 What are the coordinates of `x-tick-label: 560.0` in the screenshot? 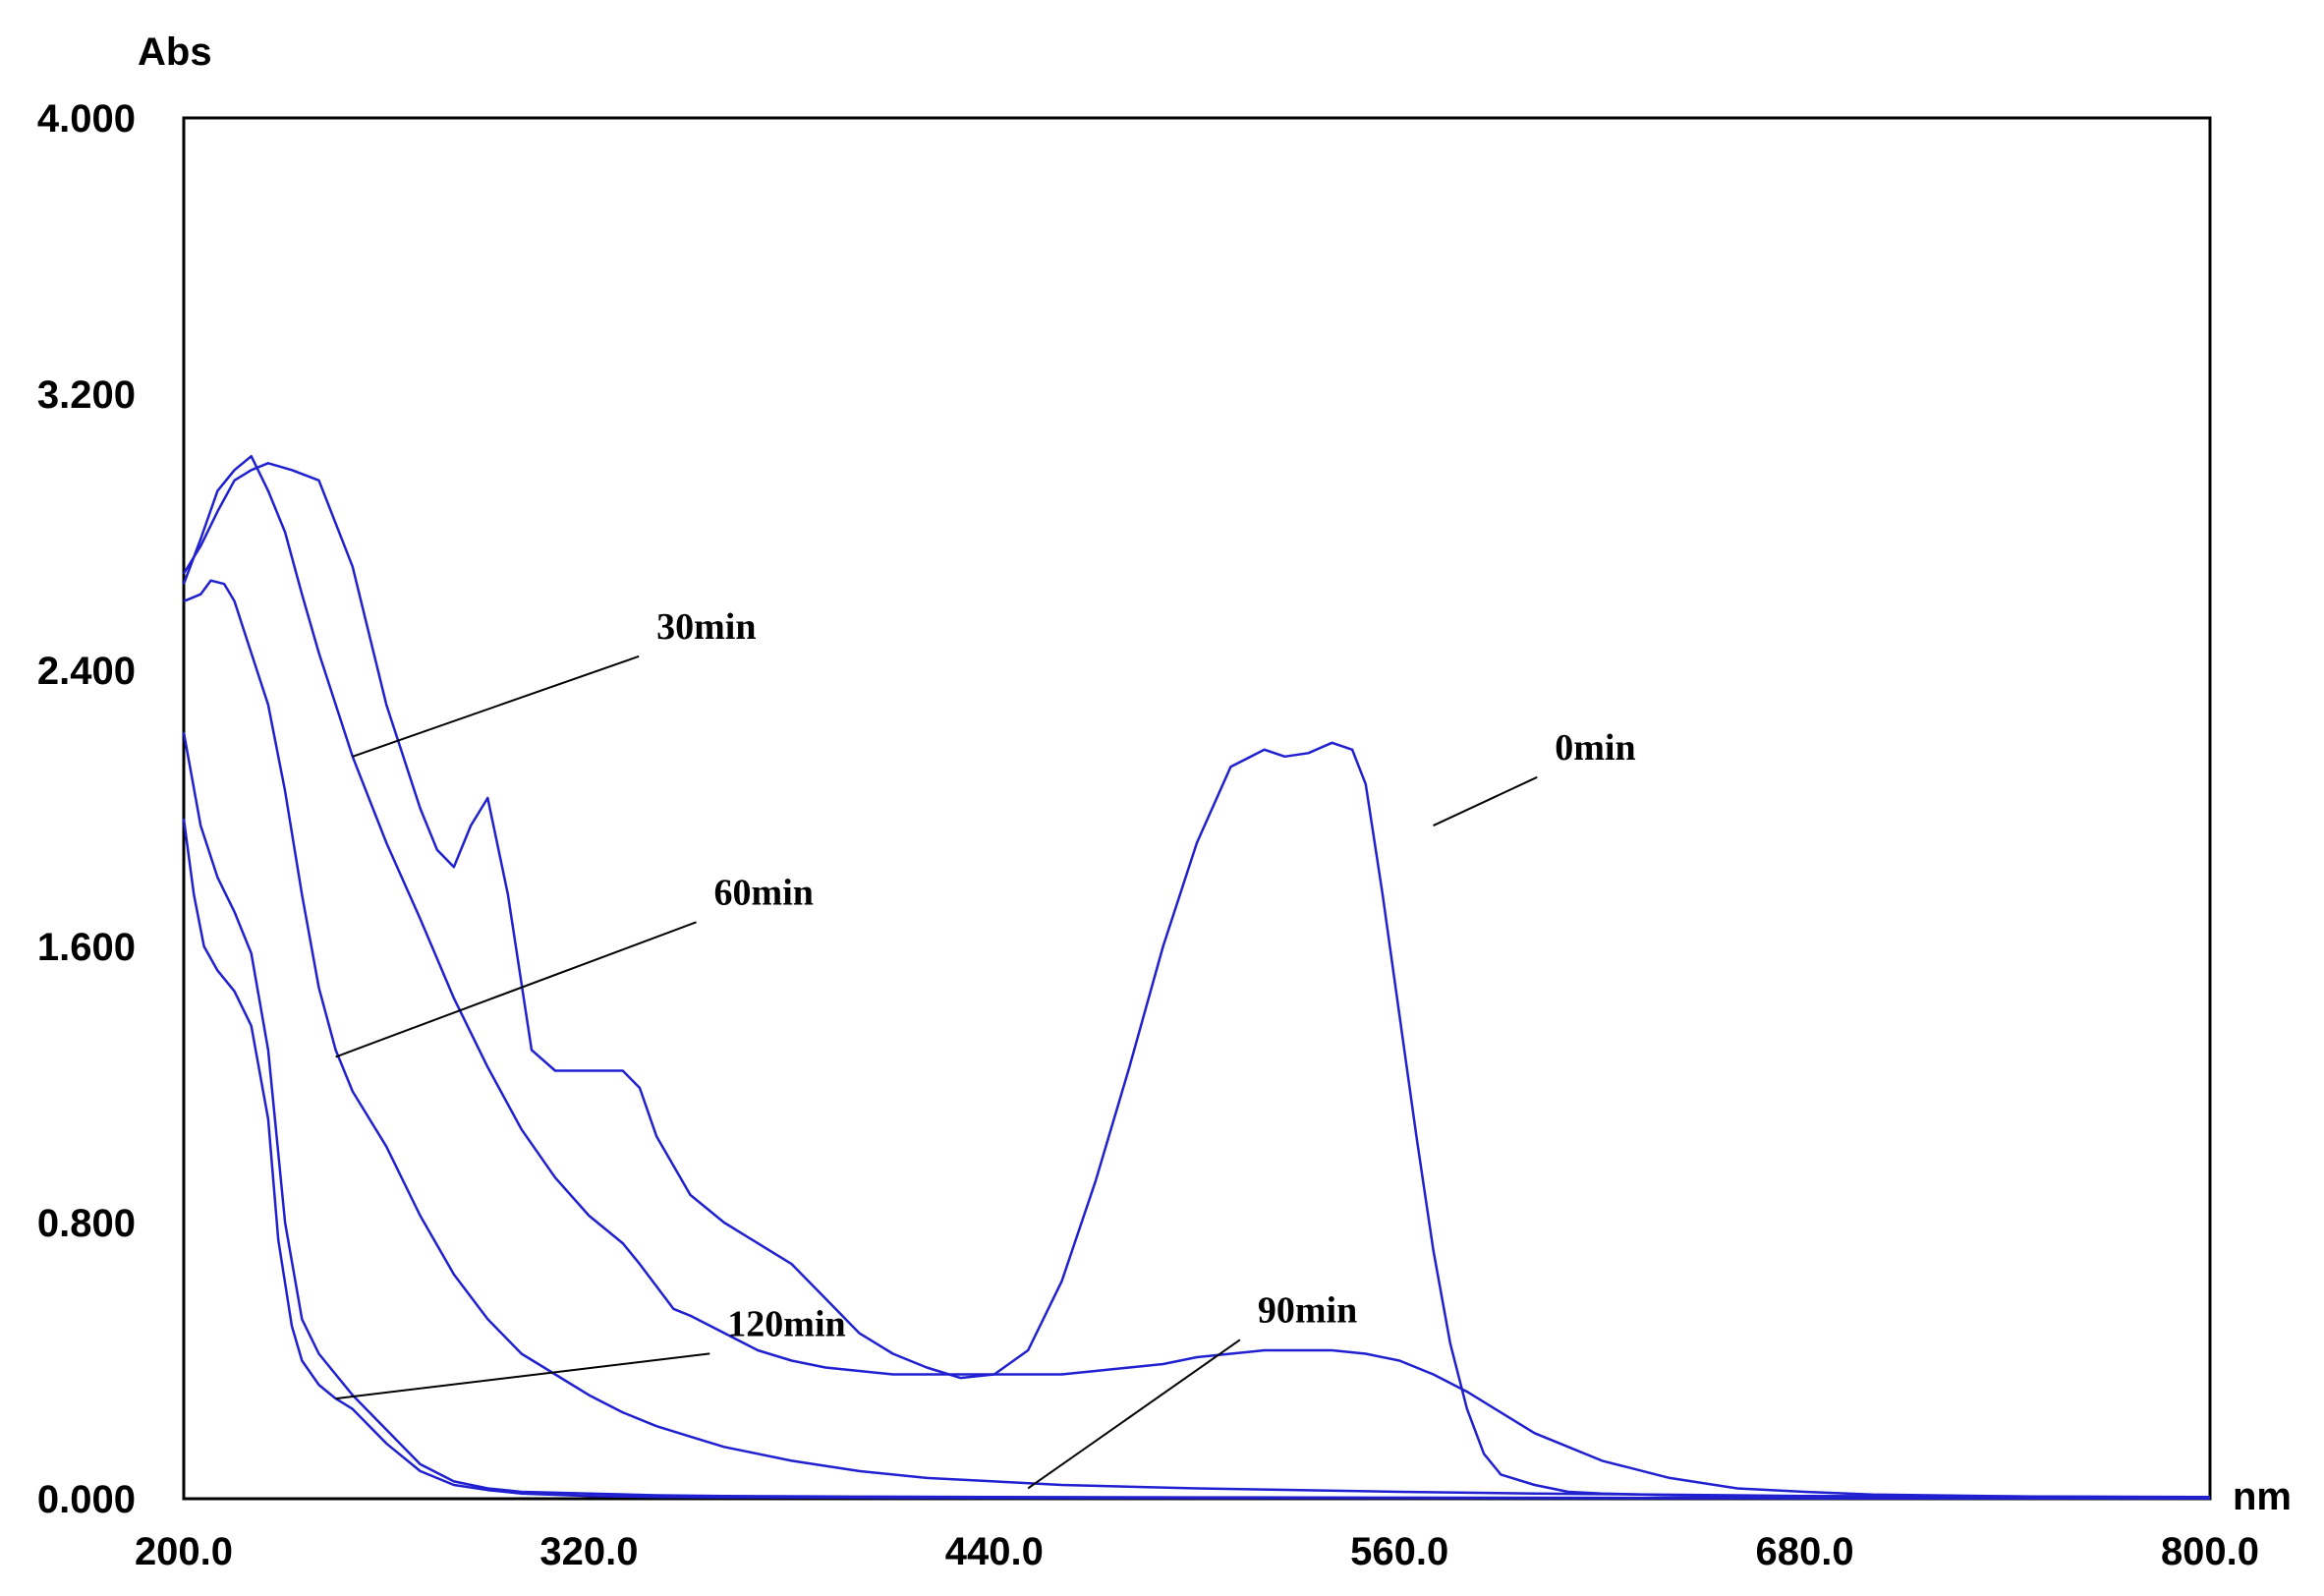 It's located at (1399, 1551).